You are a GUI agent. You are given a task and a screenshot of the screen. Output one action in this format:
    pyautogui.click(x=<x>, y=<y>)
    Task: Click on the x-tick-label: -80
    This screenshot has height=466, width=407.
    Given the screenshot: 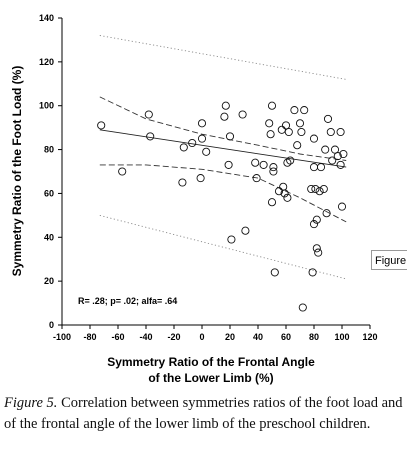 What is the action you would take?
    pyautogui.click(x=89, y=337)
    